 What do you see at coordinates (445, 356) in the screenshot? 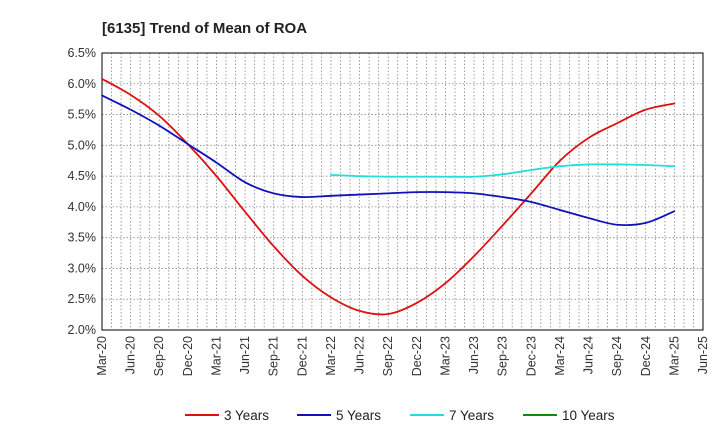
I see `x-tick-label: Mar-23` at bounding box center [445, 356].